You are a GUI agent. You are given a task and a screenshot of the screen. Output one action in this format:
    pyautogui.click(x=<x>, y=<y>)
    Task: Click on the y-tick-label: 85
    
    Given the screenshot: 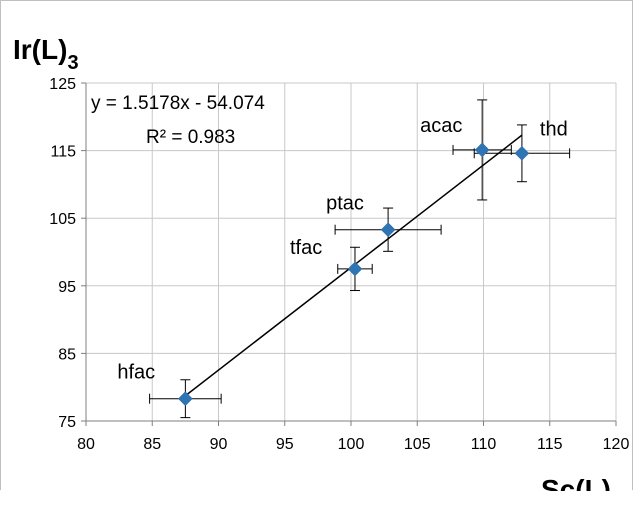 What is the action you would take?
    pyautogui.click(x=67, y=354)
    